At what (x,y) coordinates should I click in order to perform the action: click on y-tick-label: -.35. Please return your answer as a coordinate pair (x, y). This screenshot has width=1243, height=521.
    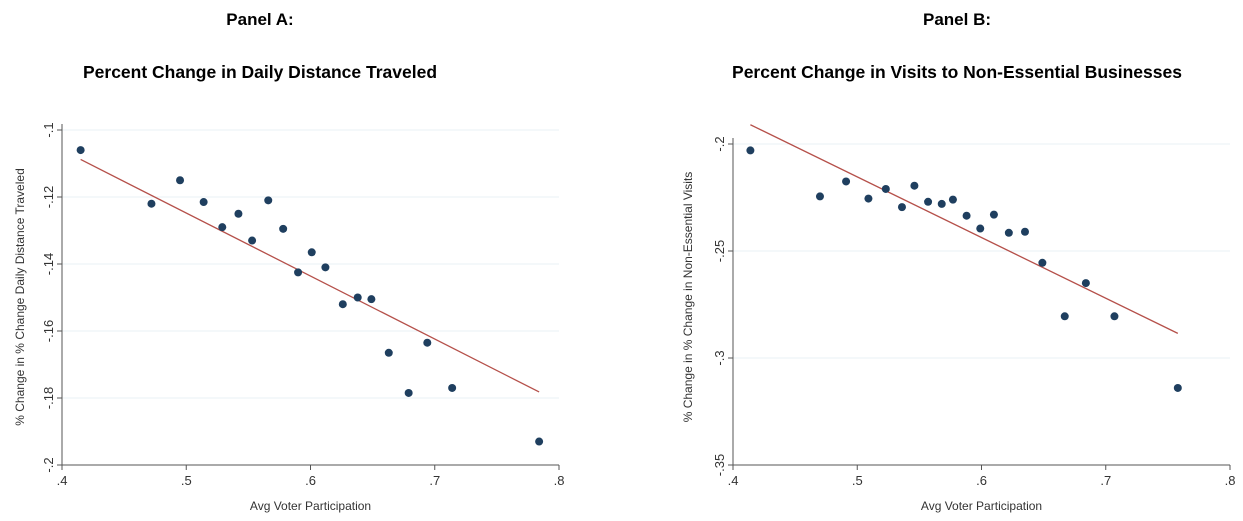
    Looking at the image, I should click on (719, 465).